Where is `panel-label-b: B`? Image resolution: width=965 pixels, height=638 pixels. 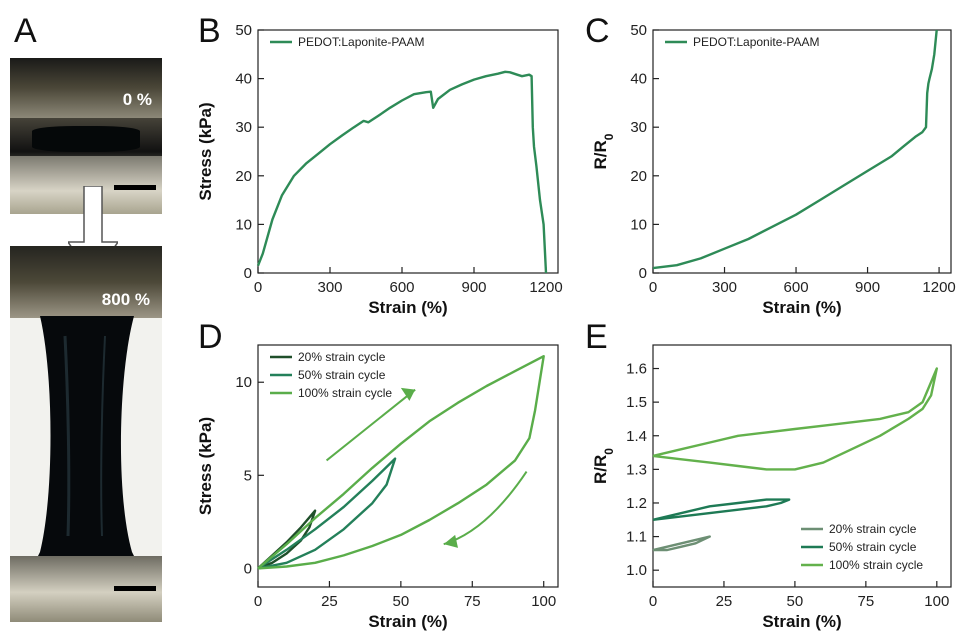 panel-label-b: B is located at coordinates (209, 31).